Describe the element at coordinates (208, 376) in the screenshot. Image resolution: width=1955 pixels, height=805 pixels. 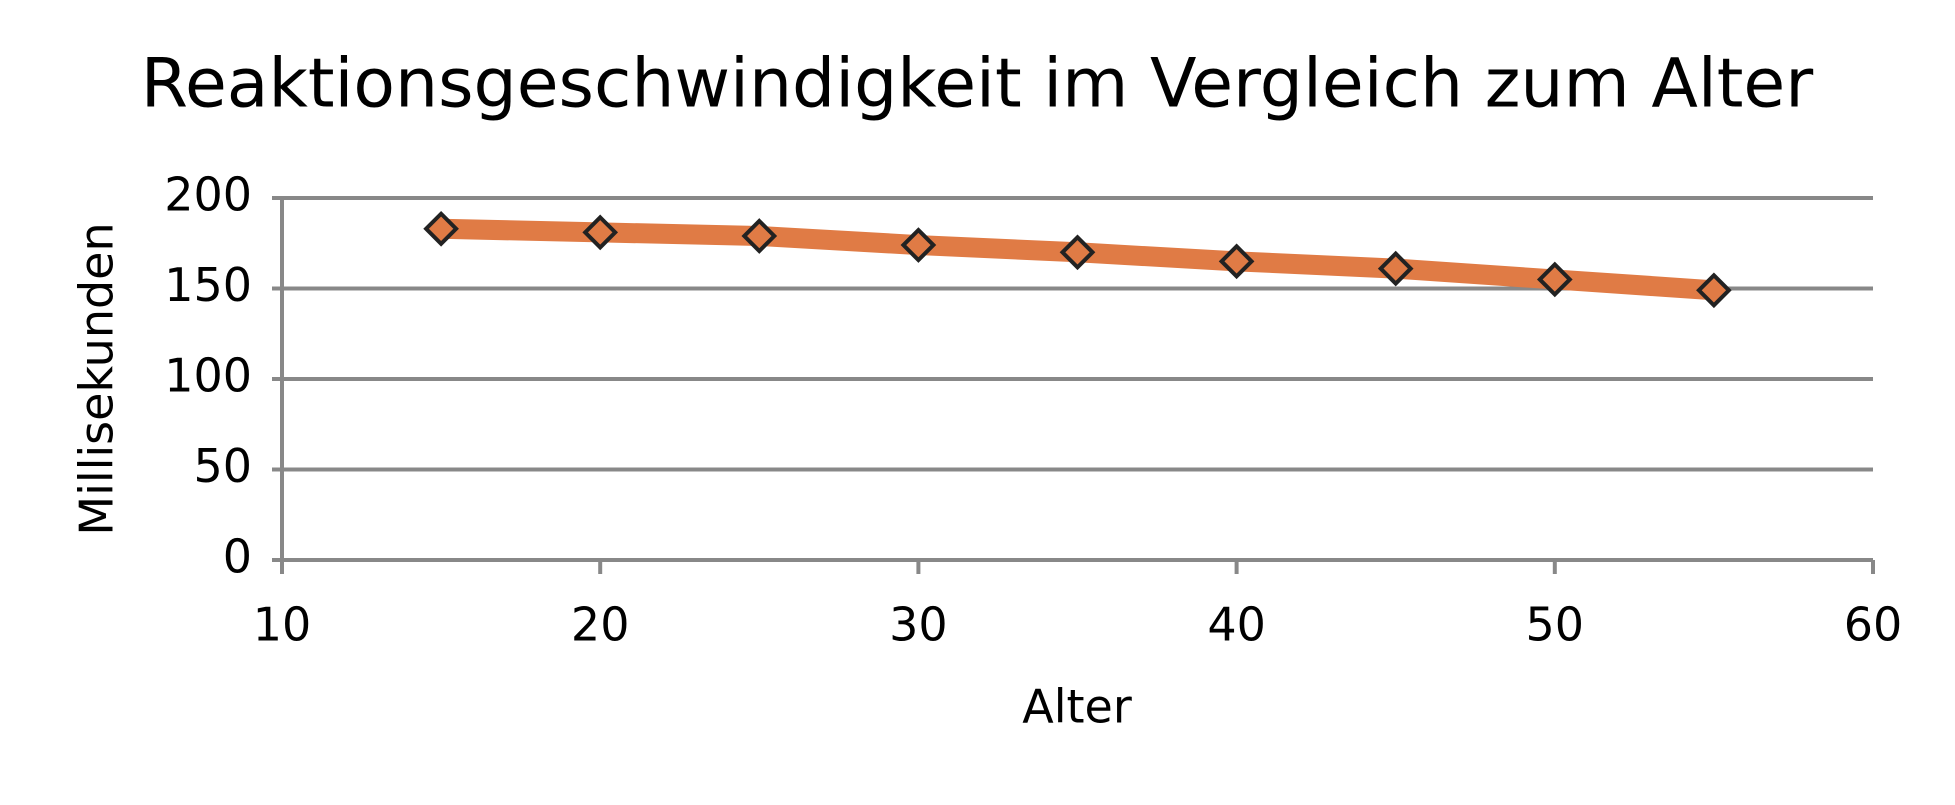
I see `y-tick-label: 100` at that location.